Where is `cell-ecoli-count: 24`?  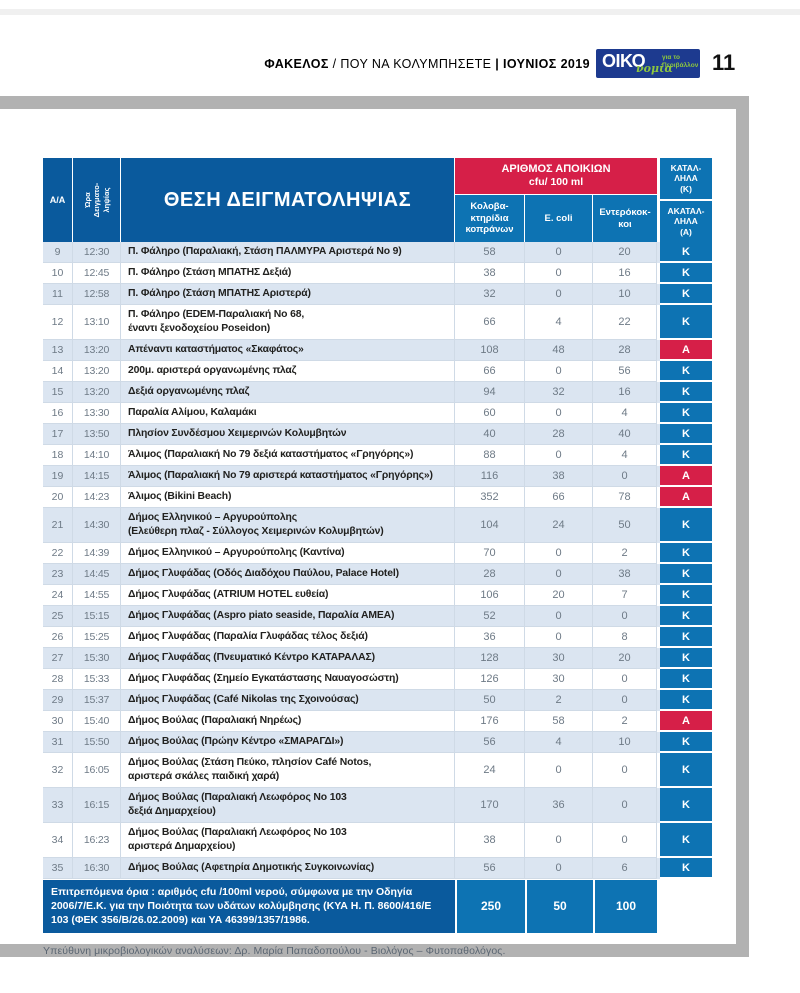 cell-ecoli-count: 24 is located at coordinates (559, 525).